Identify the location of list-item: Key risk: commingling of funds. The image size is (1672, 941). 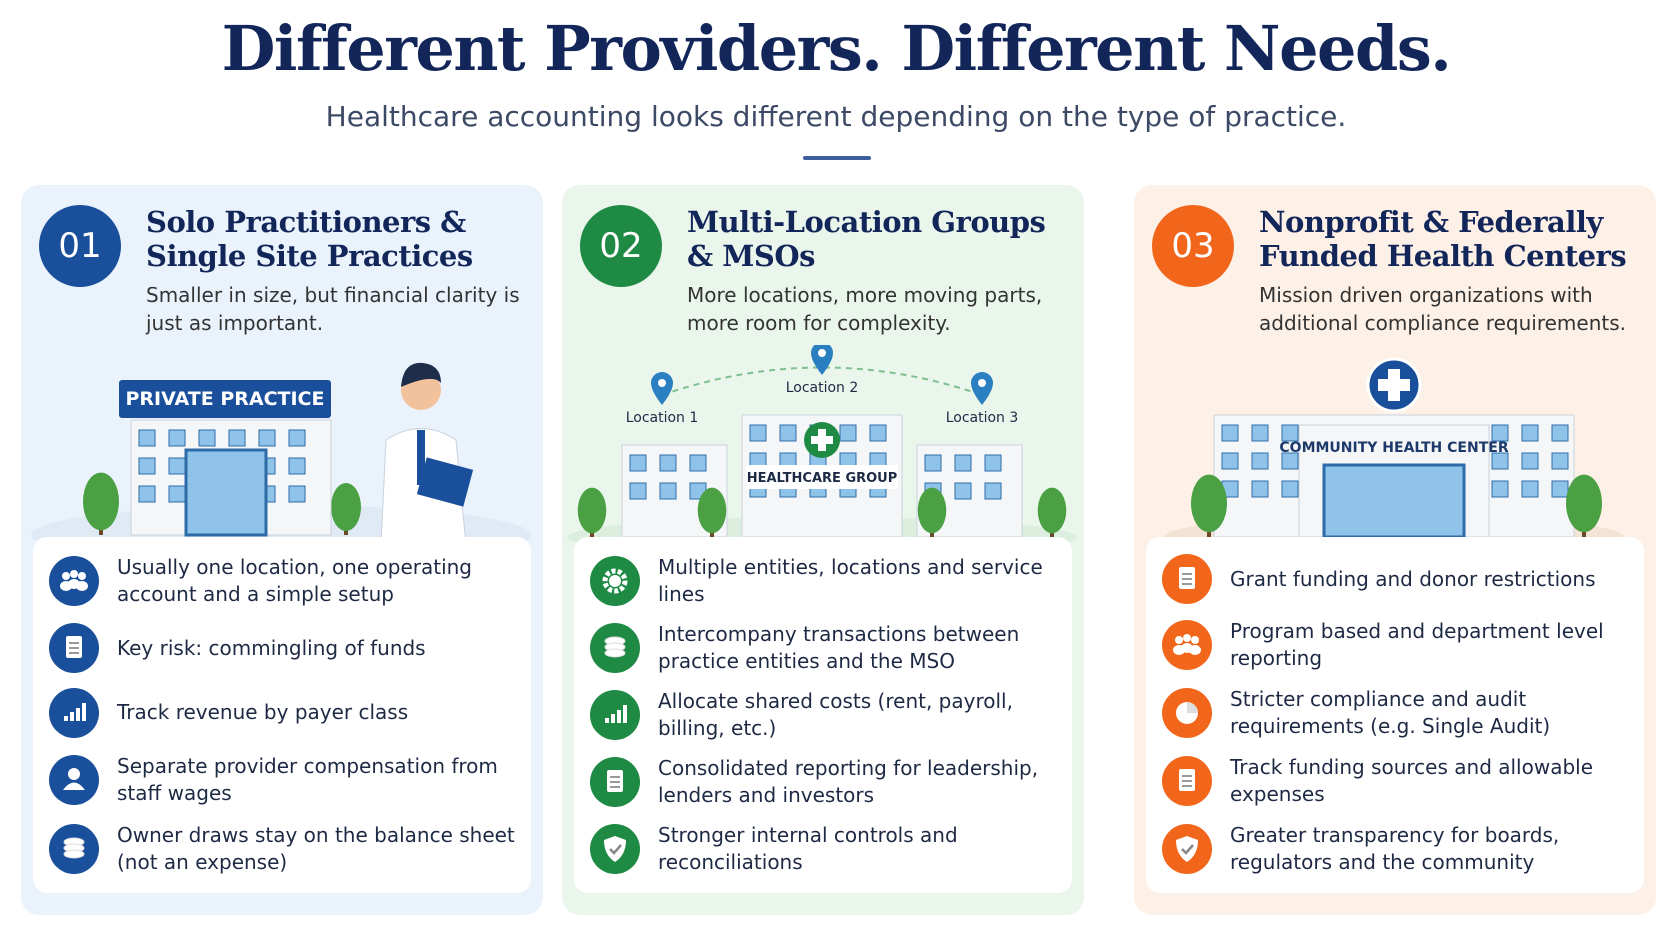
(282, 648).